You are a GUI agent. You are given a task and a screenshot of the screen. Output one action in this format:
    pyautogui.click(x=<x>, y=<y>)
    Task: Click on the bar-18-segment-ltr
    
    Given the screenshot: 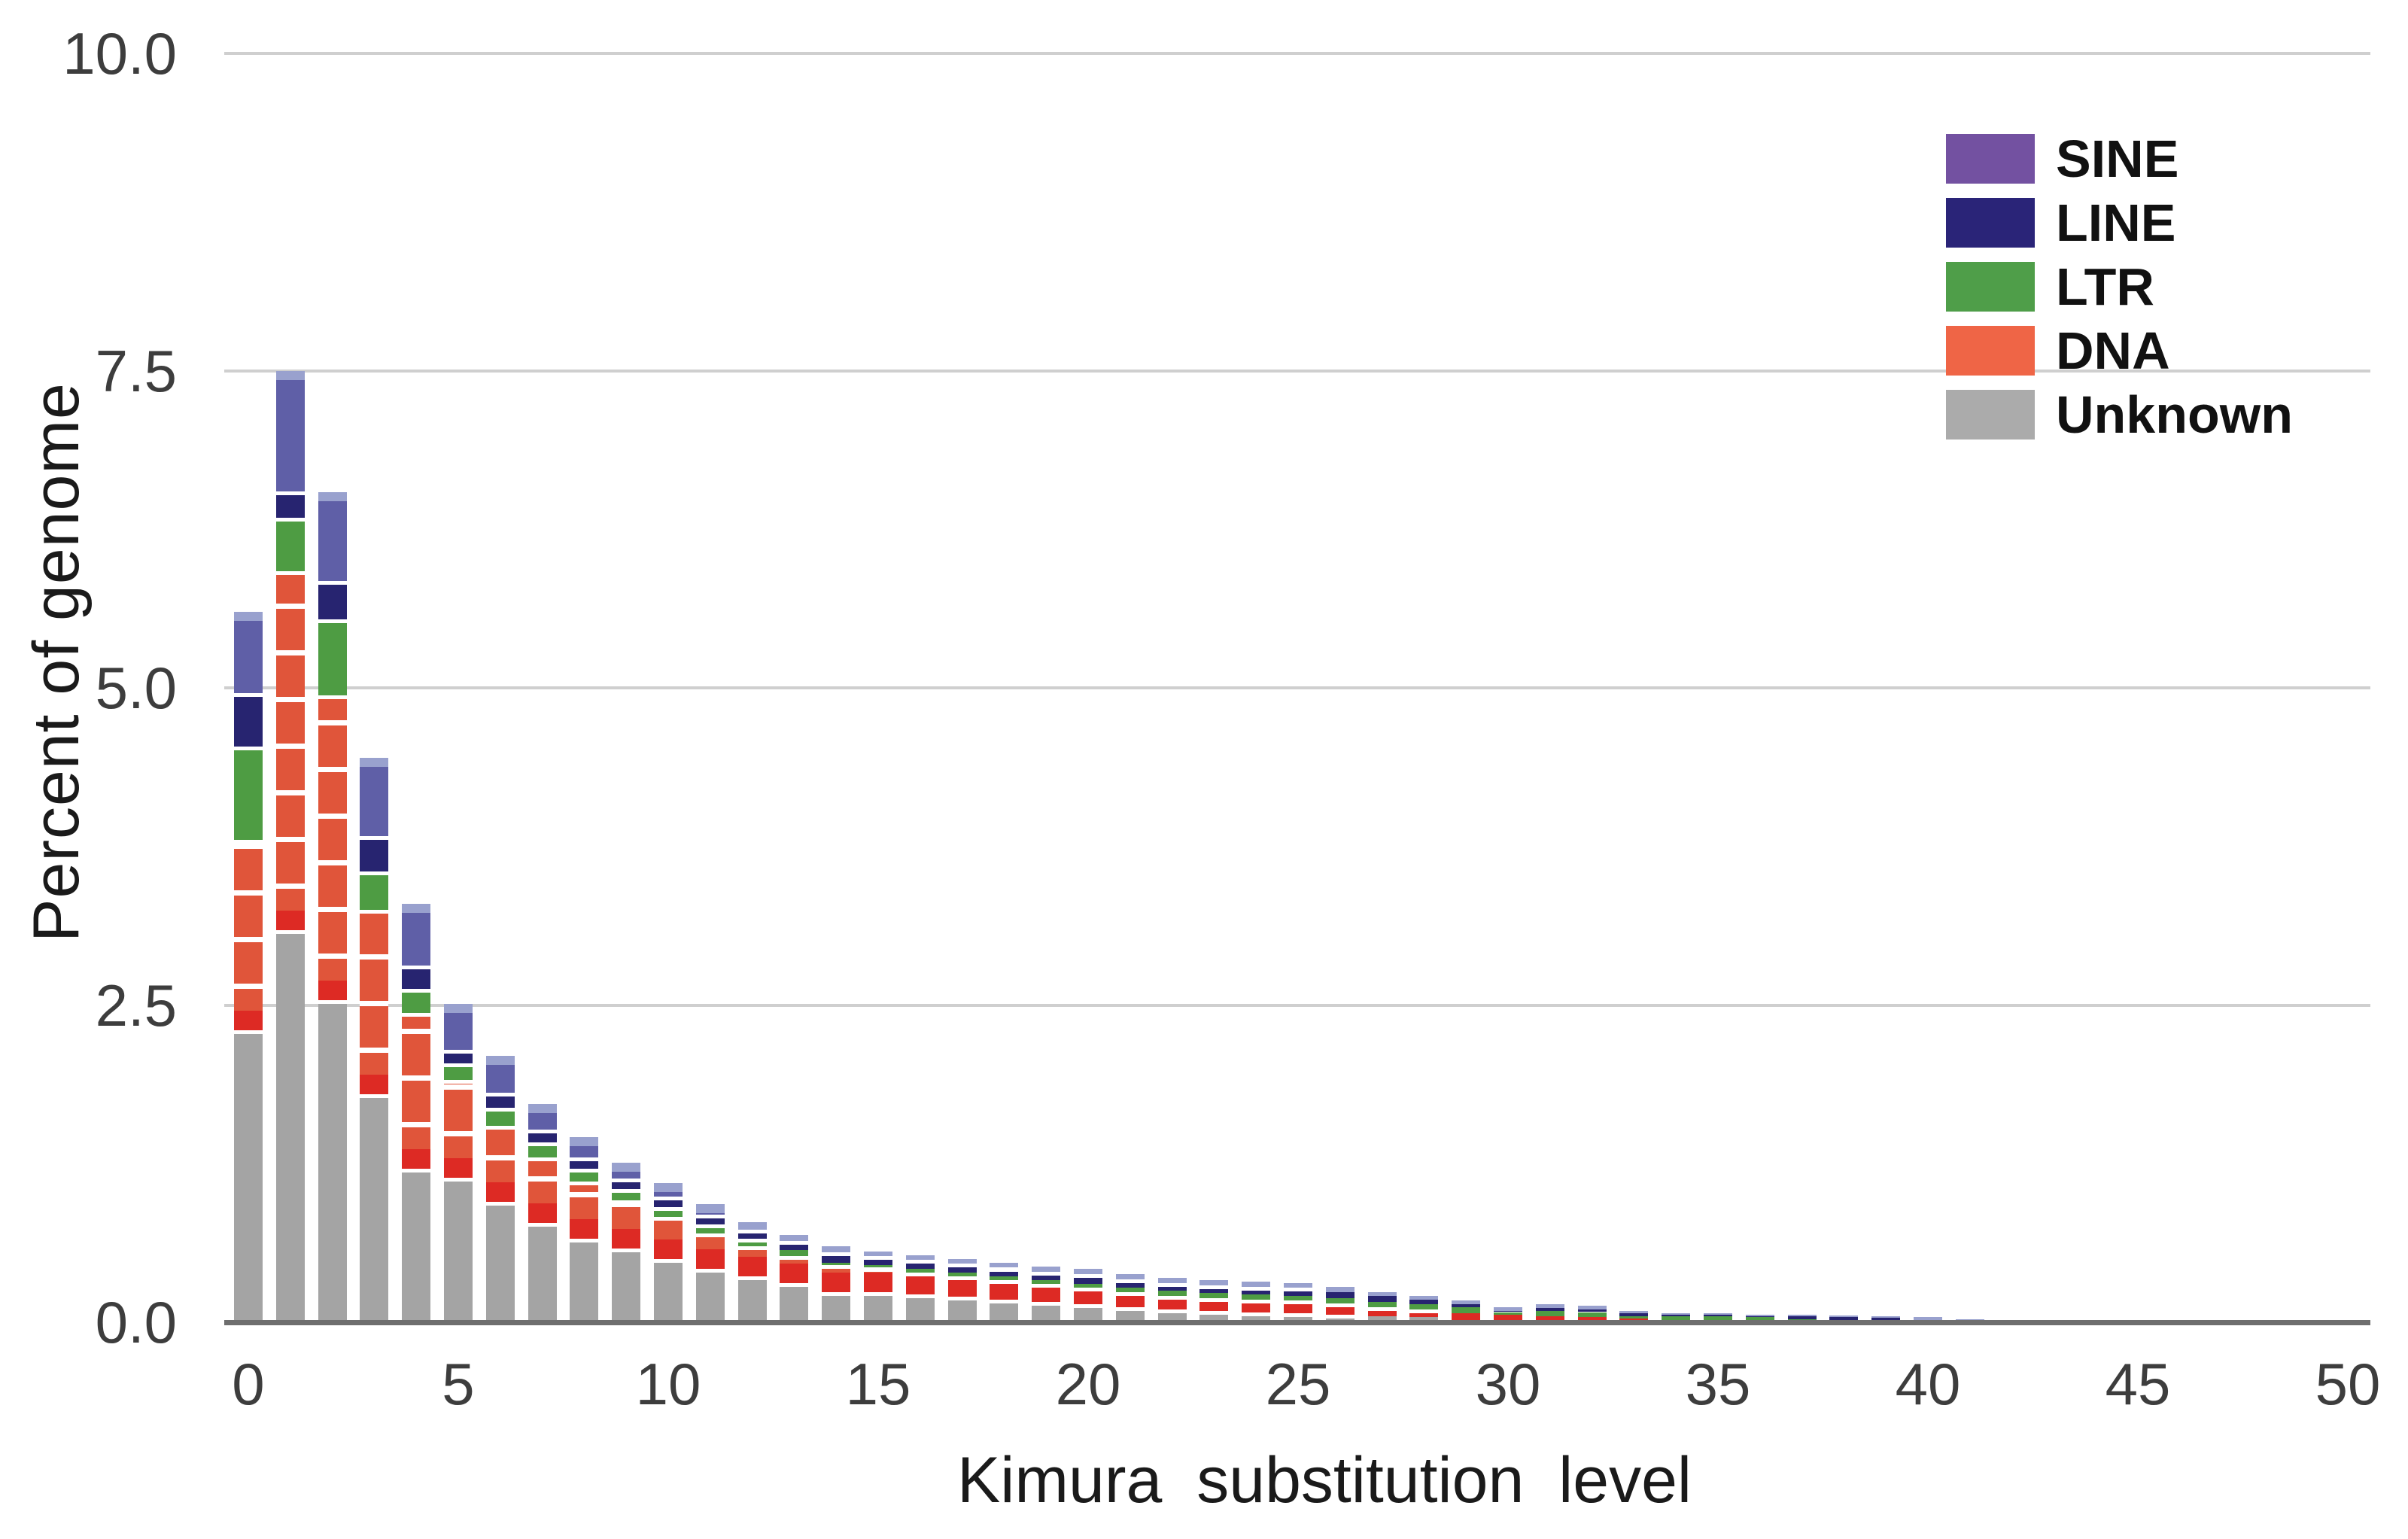 What is the action you would take?
    pyautogui.click(x=1004, y=1278)
    